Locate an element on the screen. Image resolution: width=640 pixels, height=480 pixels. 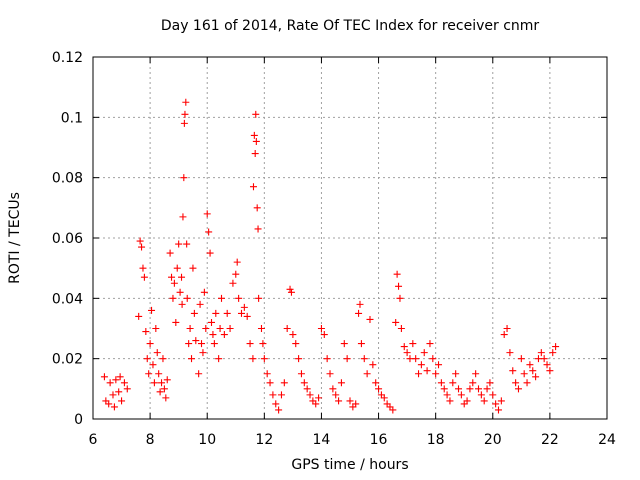
x-tick-label: 14 is located at coordinates (322, 440).